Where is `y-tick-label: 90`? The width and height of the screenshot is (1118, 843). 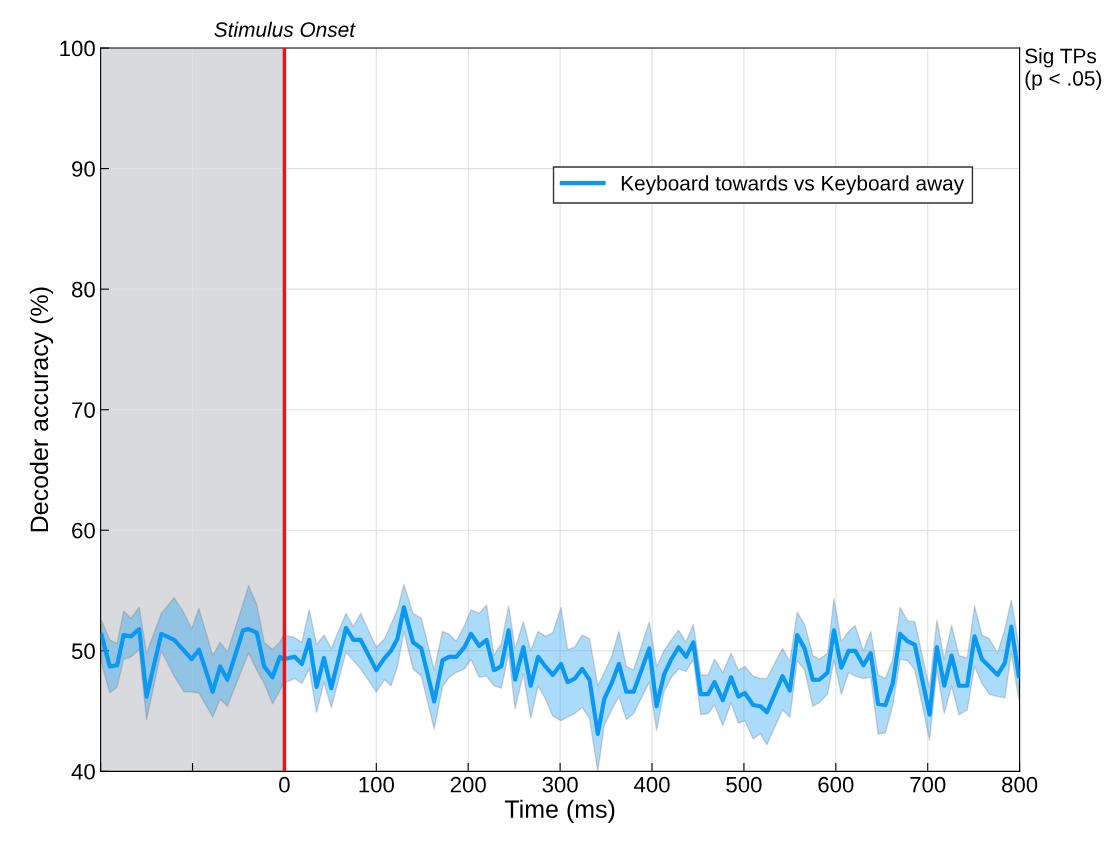
y-tick-label: 90 is located at coordinates (83, 169).